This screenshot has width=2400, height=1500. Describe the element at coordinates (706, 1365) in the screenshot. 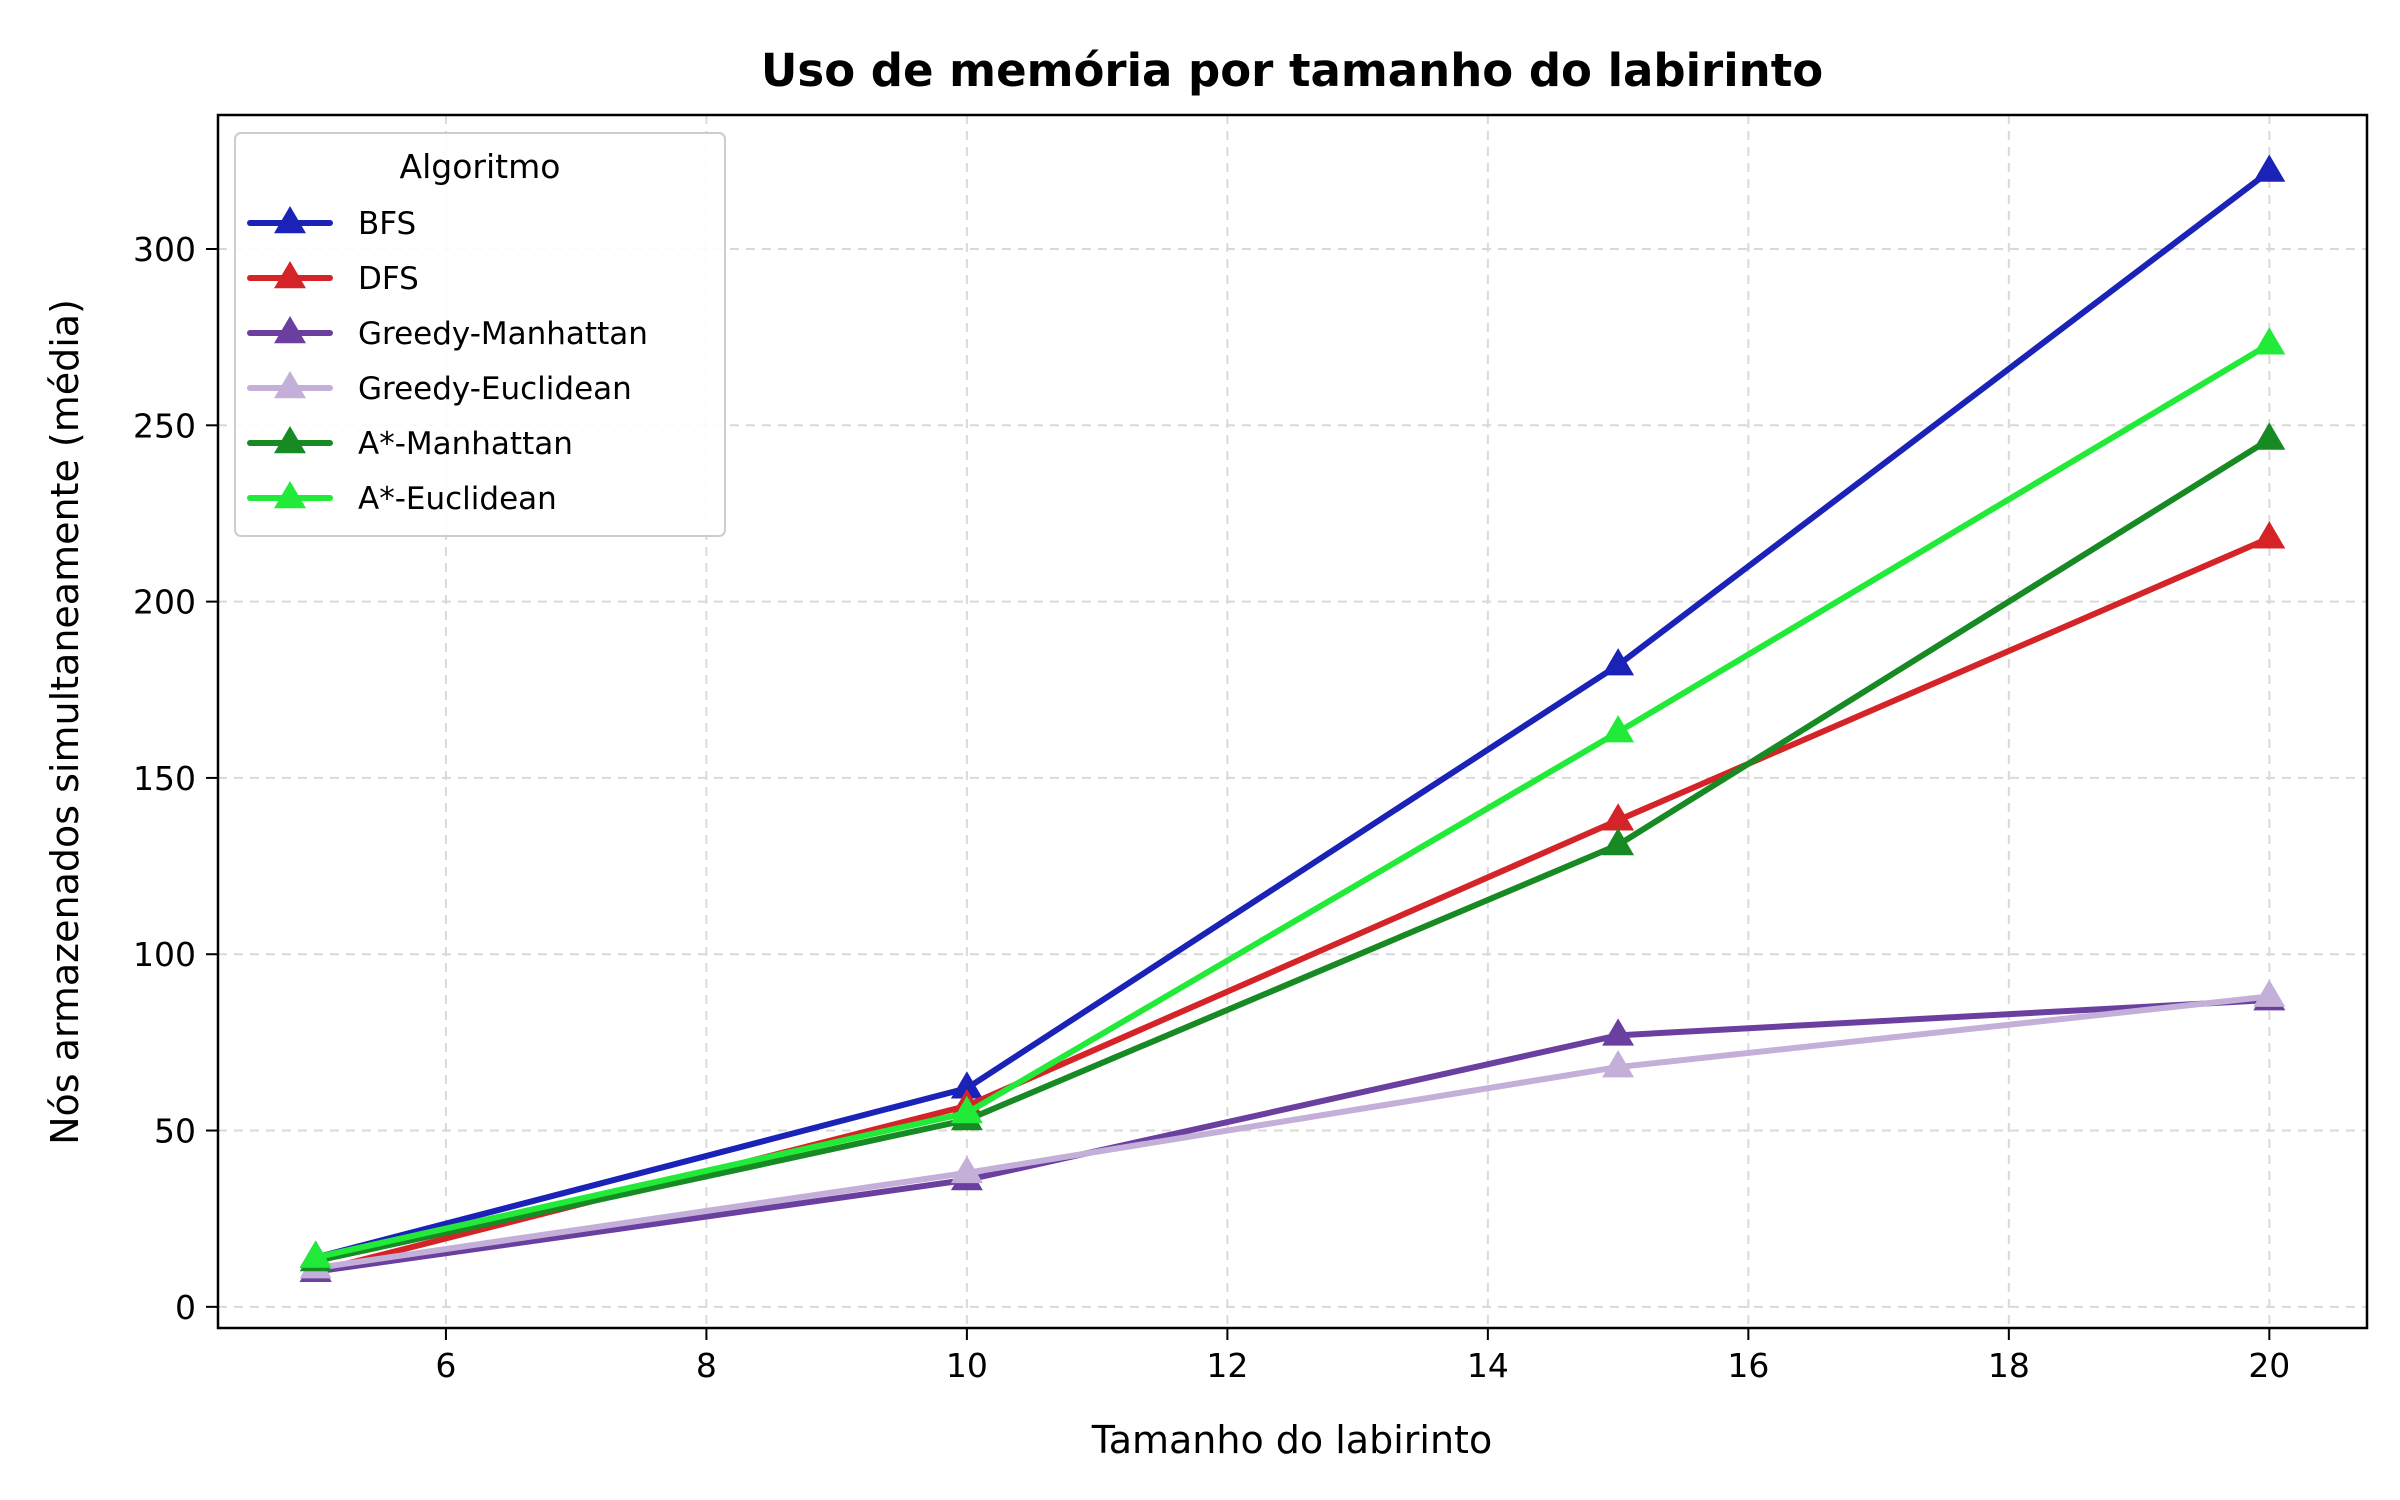

I see `x-tick-label: 8` at that location.